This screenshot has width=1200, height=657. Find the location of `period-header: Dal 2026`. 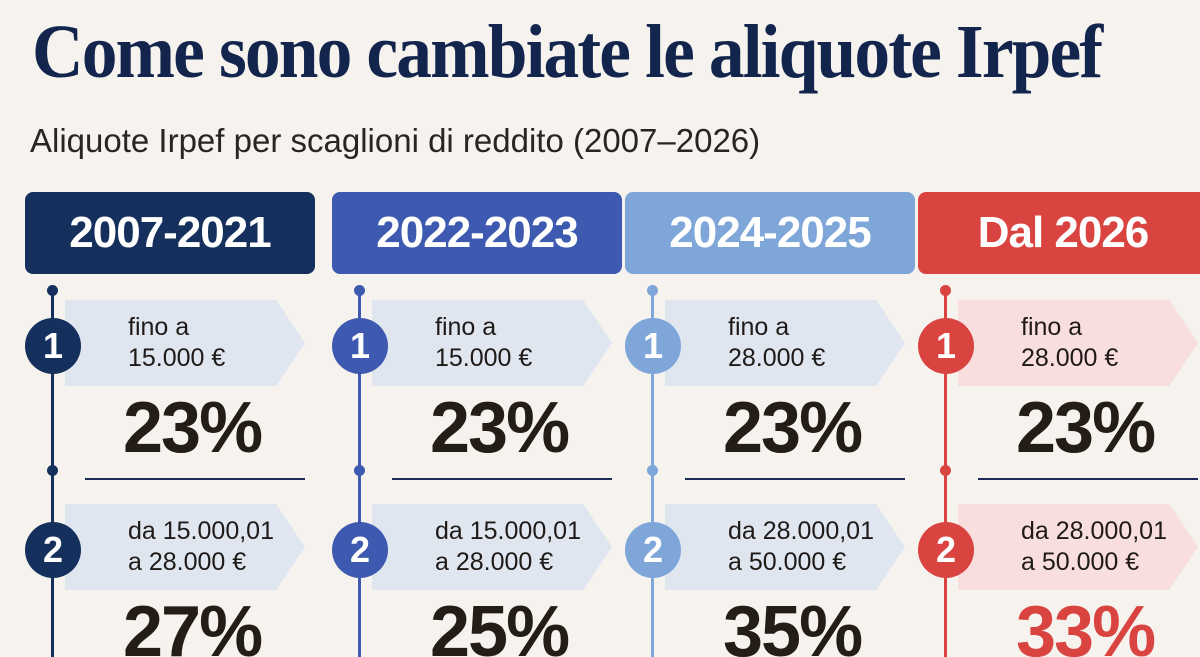

period-header: Dal 2026 is located at coordinates (1059, 233).